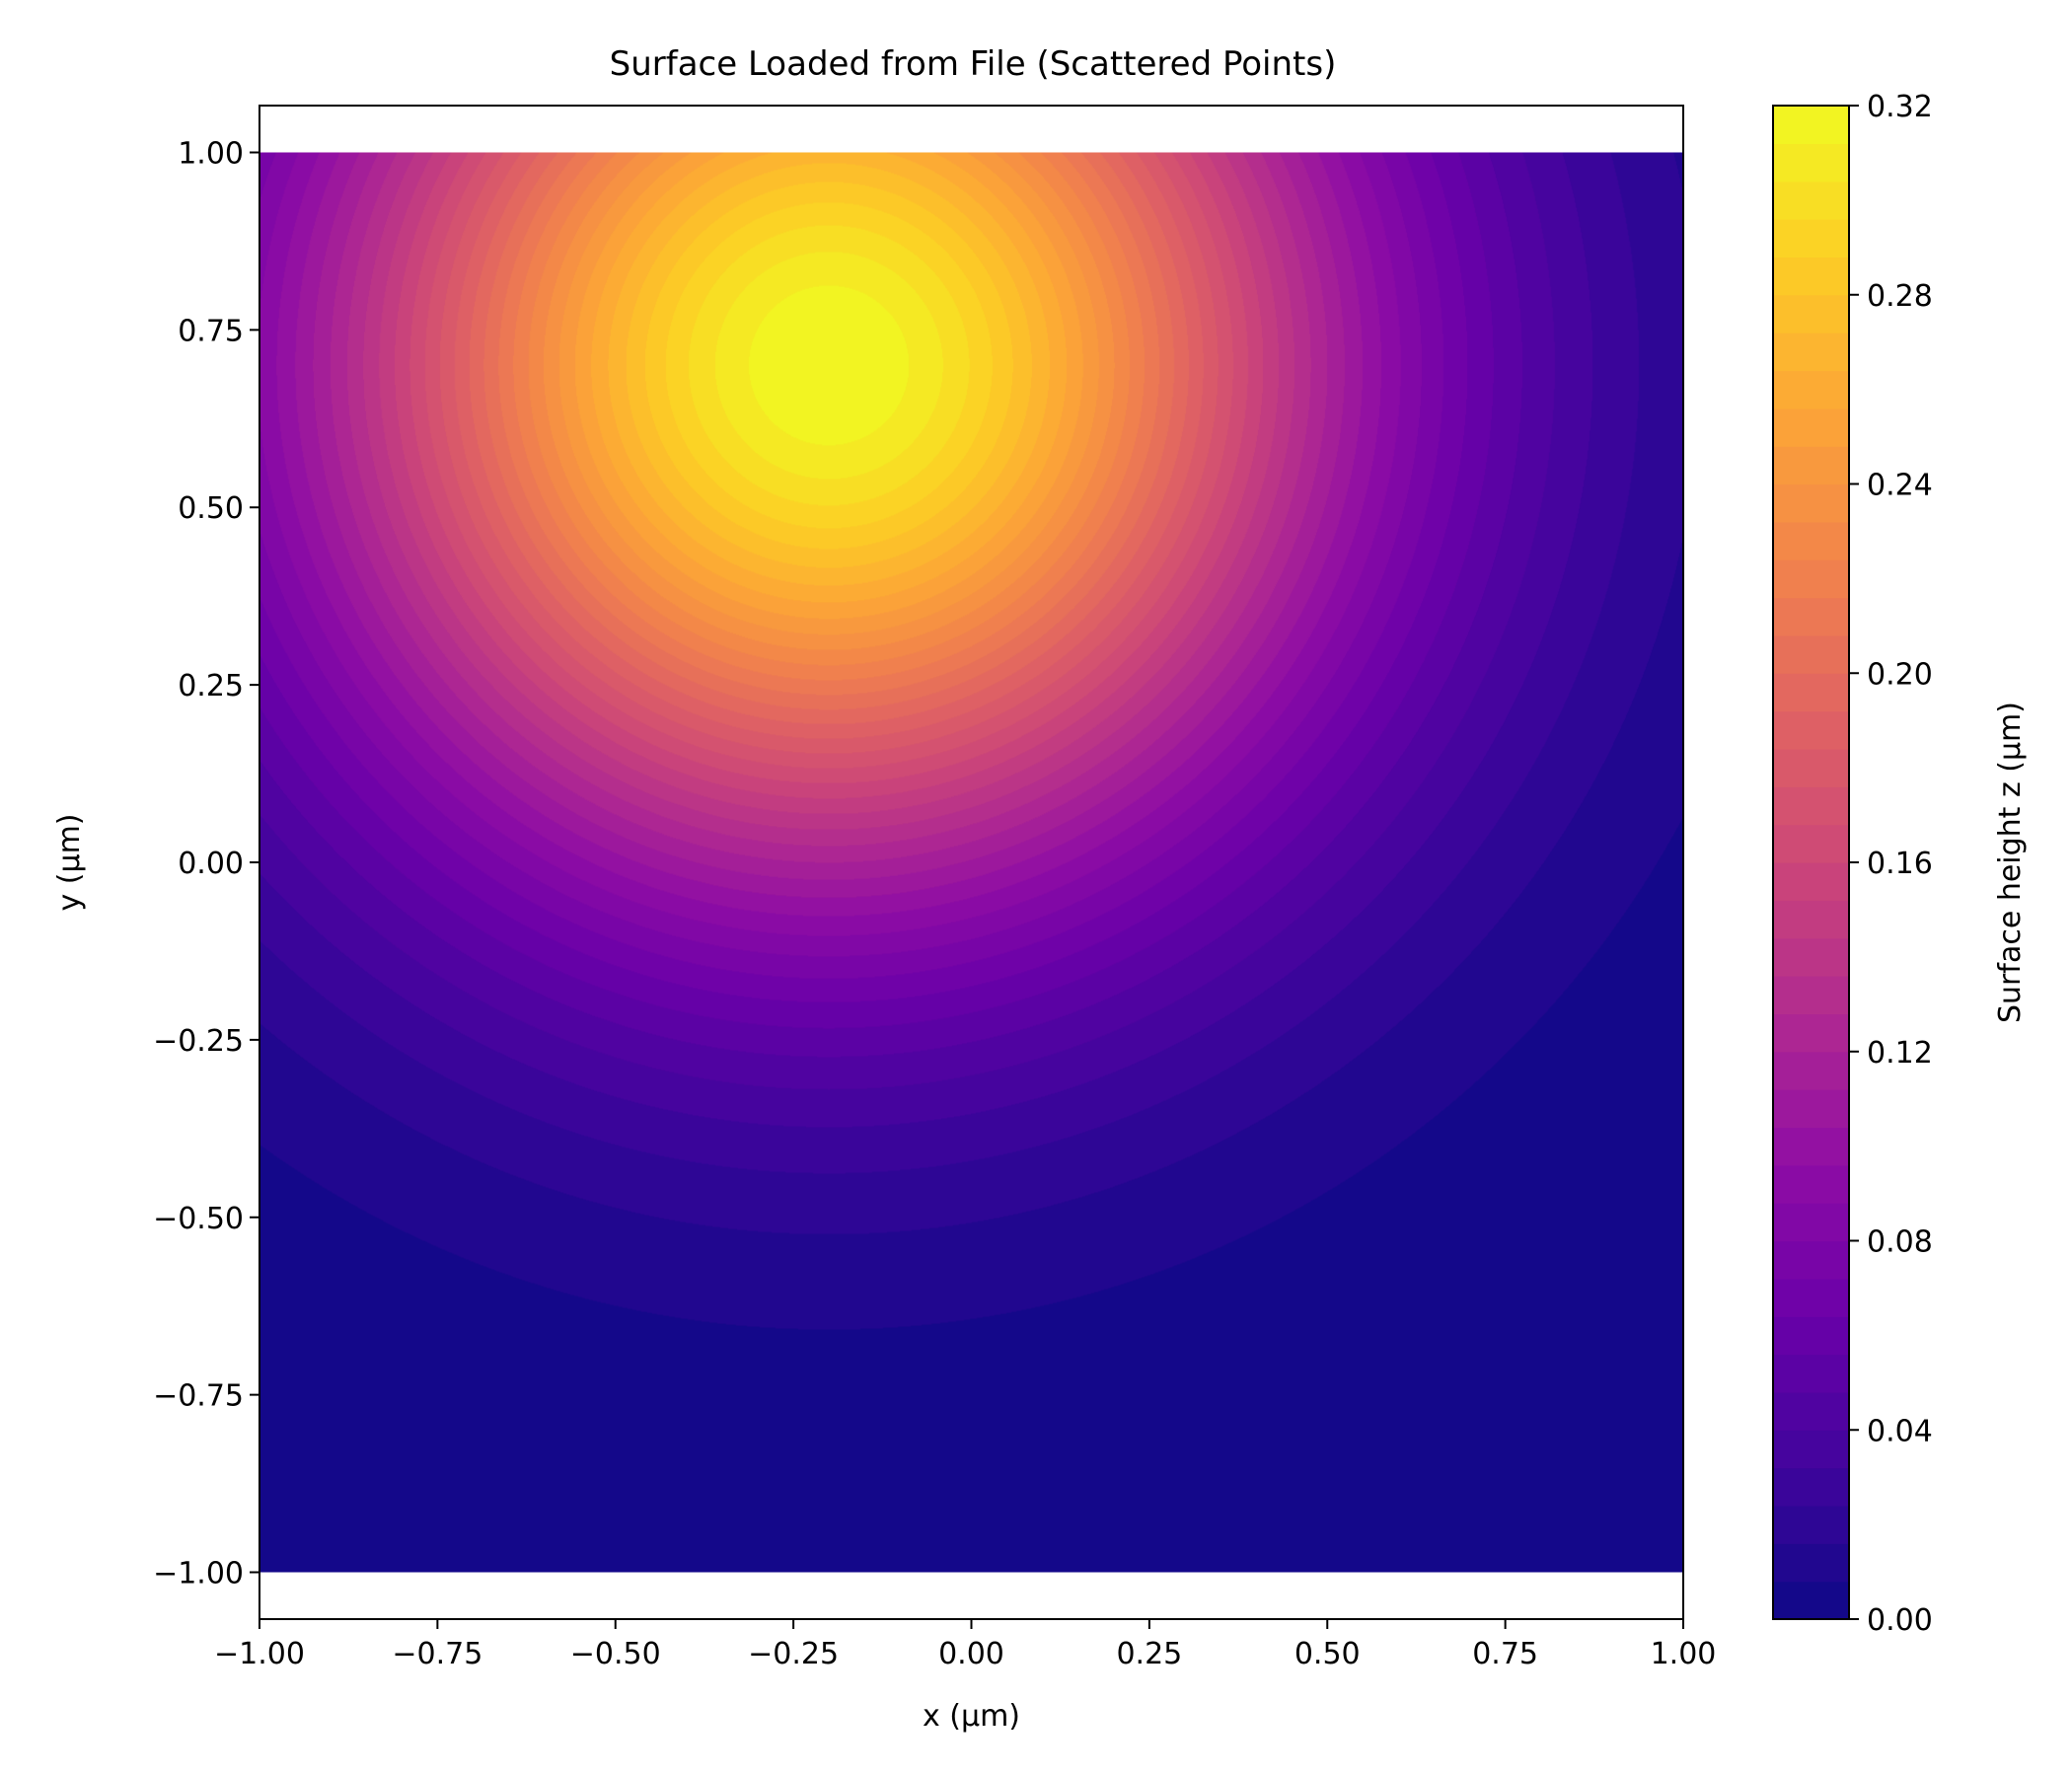 This screenshot has width=2072, height=1776. Describe the element at coordinates (211, 864) in the screenshot. I see `y-tick-label: 0.00` at that location.